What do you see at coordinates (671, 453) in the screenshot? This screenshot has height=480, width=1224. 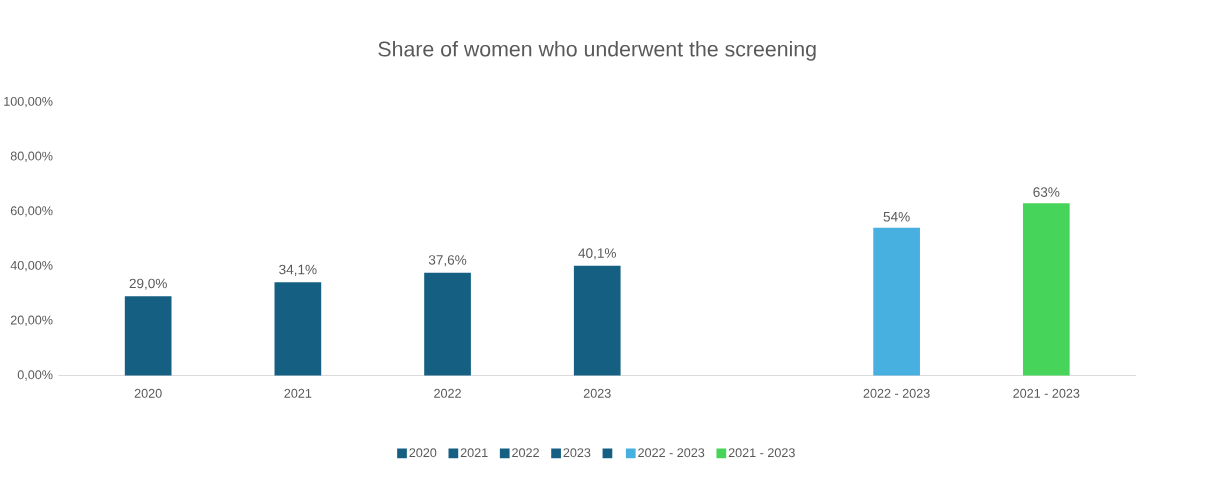 I see `legend-label: 2022 - 2023` at bounding box center [671, 453].